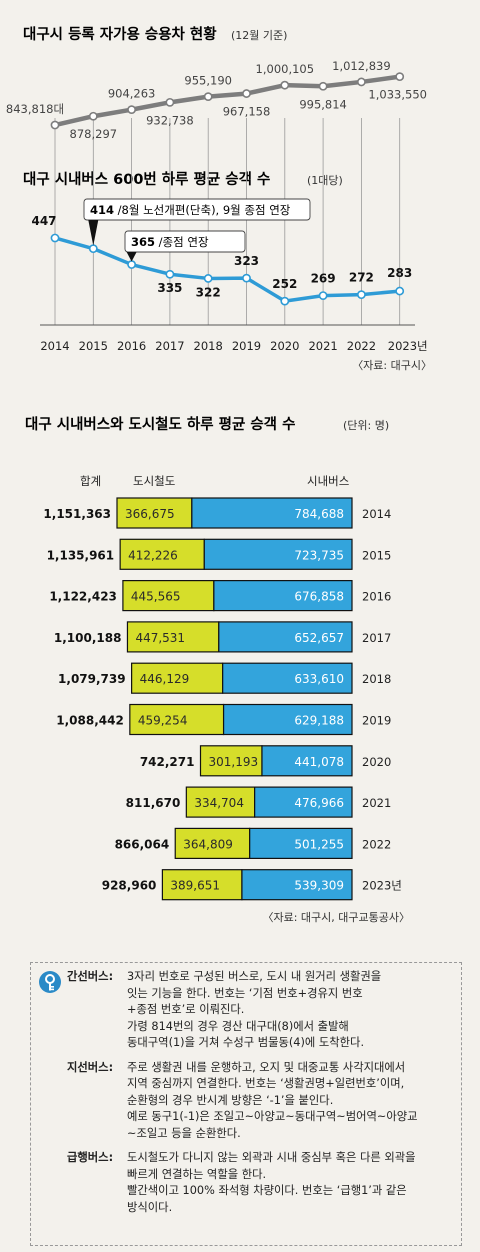 The image size is (480, 1252). Describe the element at coordinates (160, 638) in the screenshot. I see `subway-value-label: 447,531` at that location.